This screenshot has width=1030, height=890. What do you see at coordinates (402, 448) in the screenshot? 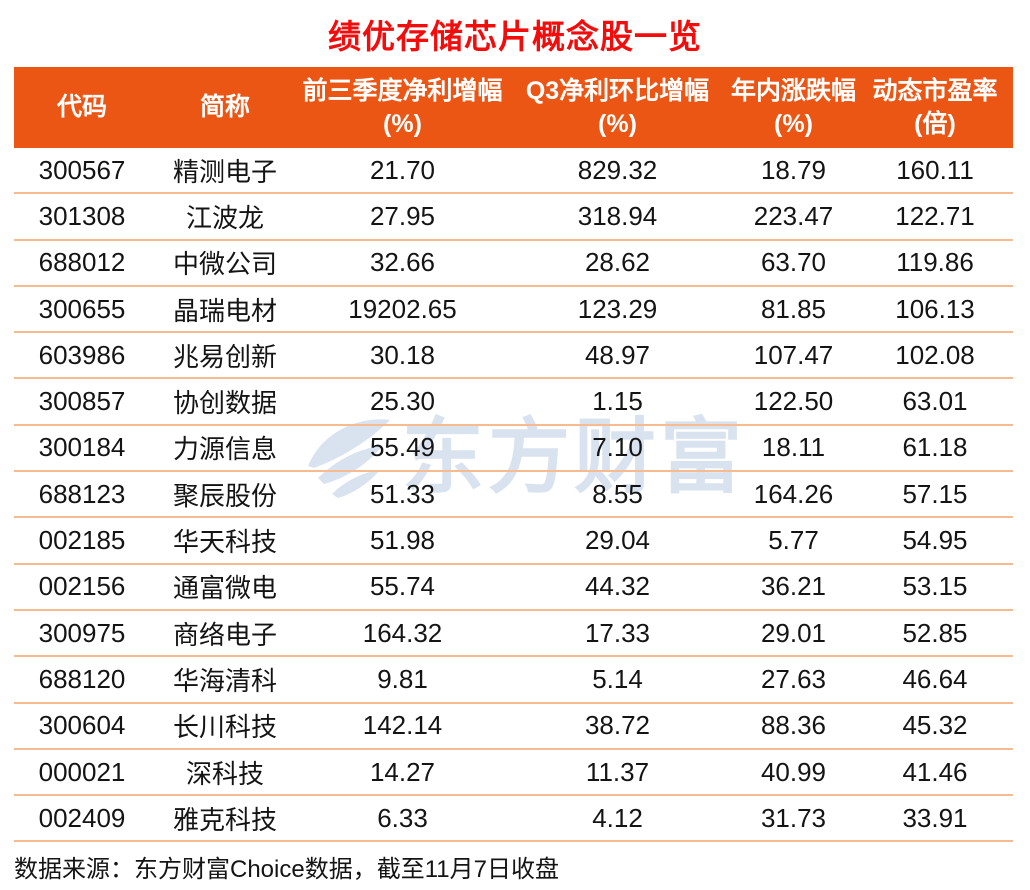
I see `table-cell: 55.49` at bounding box center [402, 448].